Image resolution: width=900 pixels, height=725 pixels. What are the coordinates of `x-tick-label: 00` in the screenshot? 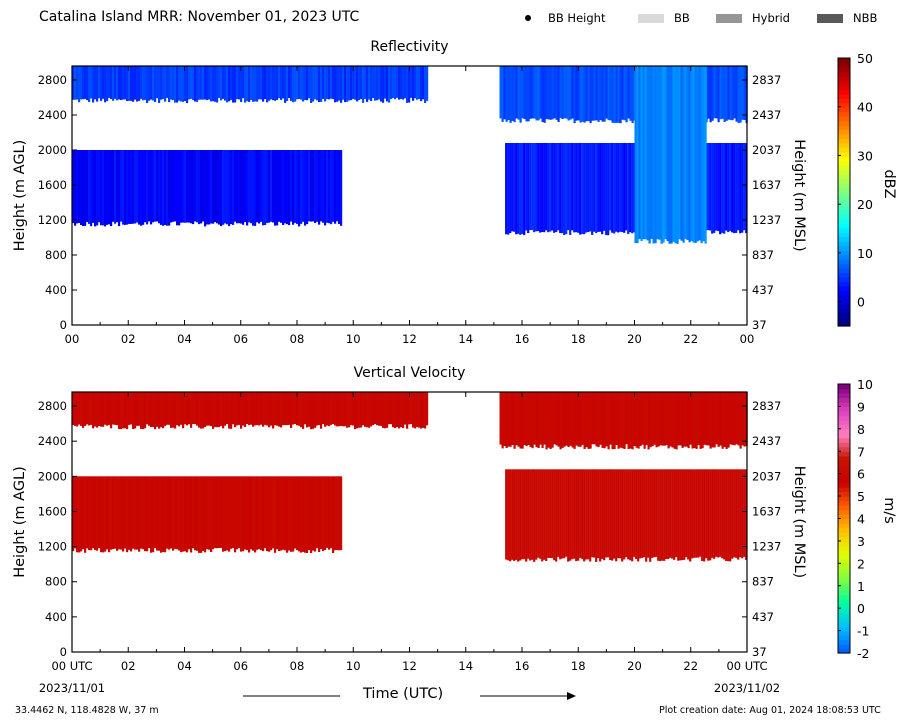 It's located at (747, 339).